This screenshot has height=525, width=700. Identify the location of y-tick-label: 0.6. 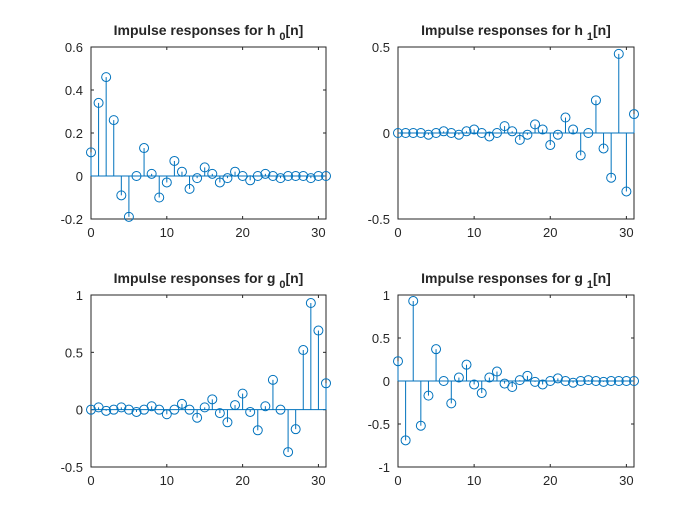
(74, 47).